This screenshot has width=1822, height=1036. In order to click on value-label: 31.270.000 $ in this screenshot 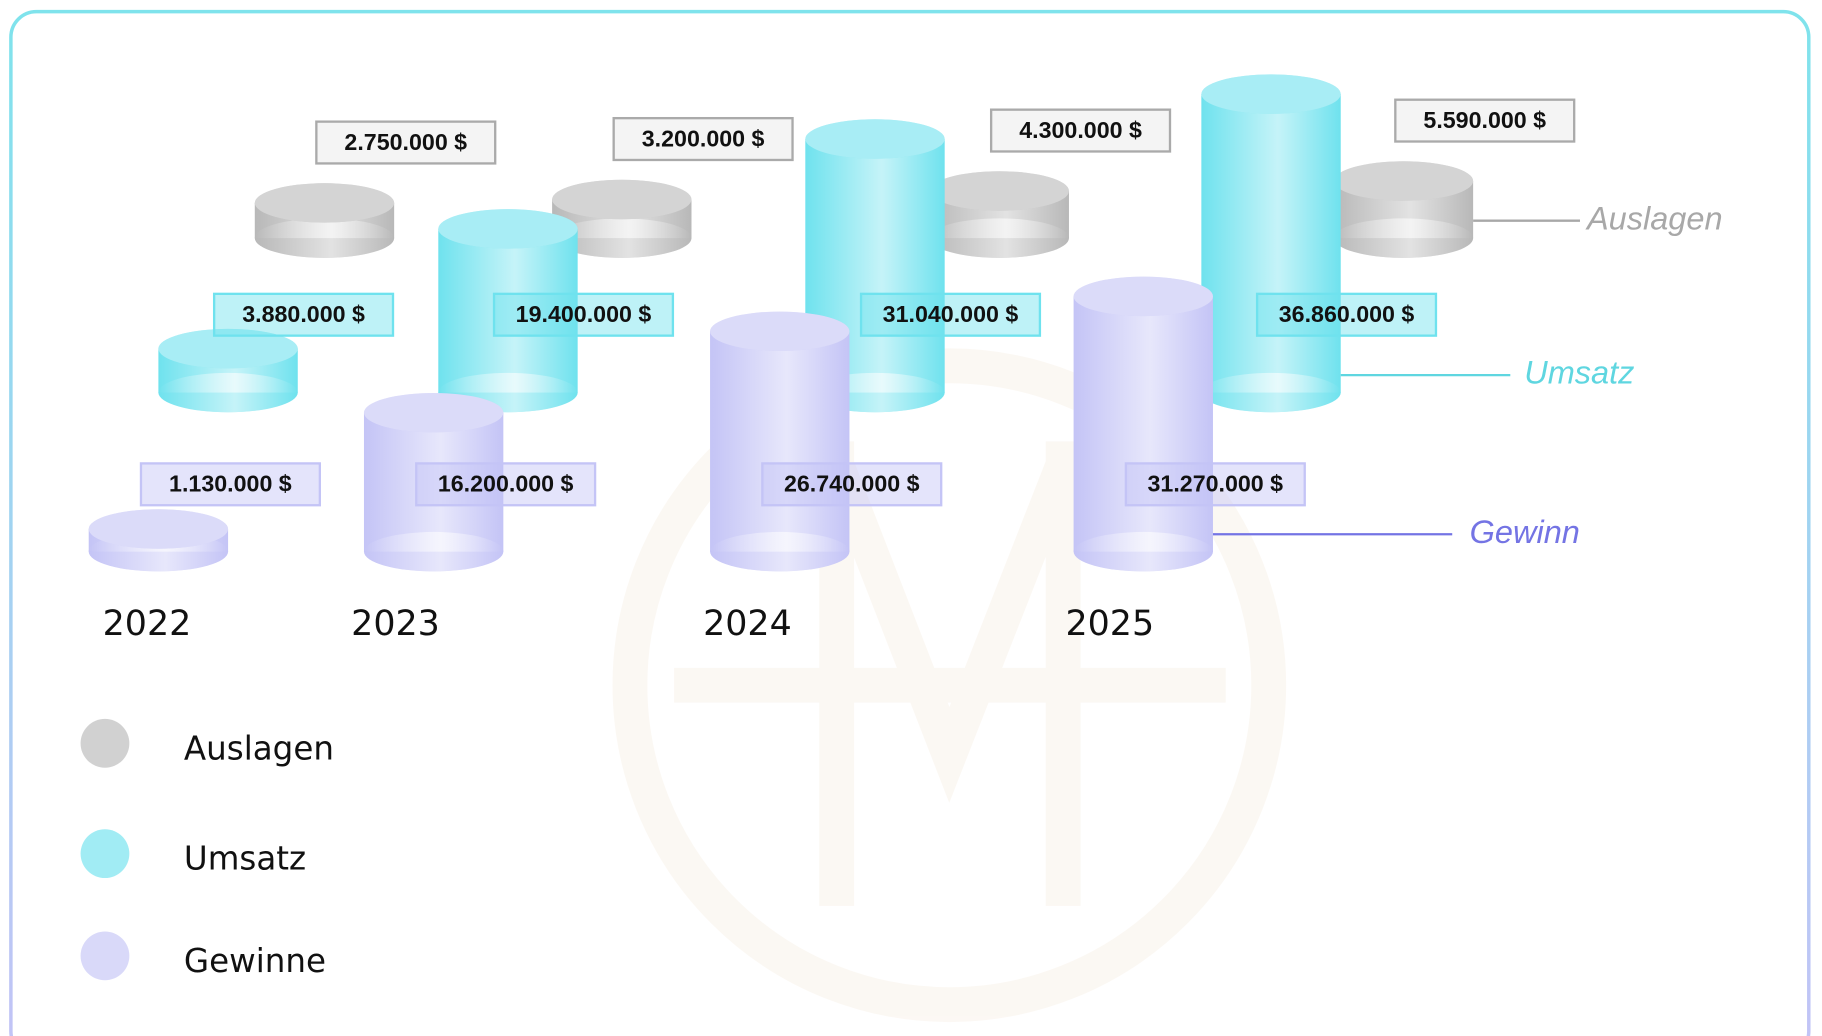, I will do `click(1216, 484)`.